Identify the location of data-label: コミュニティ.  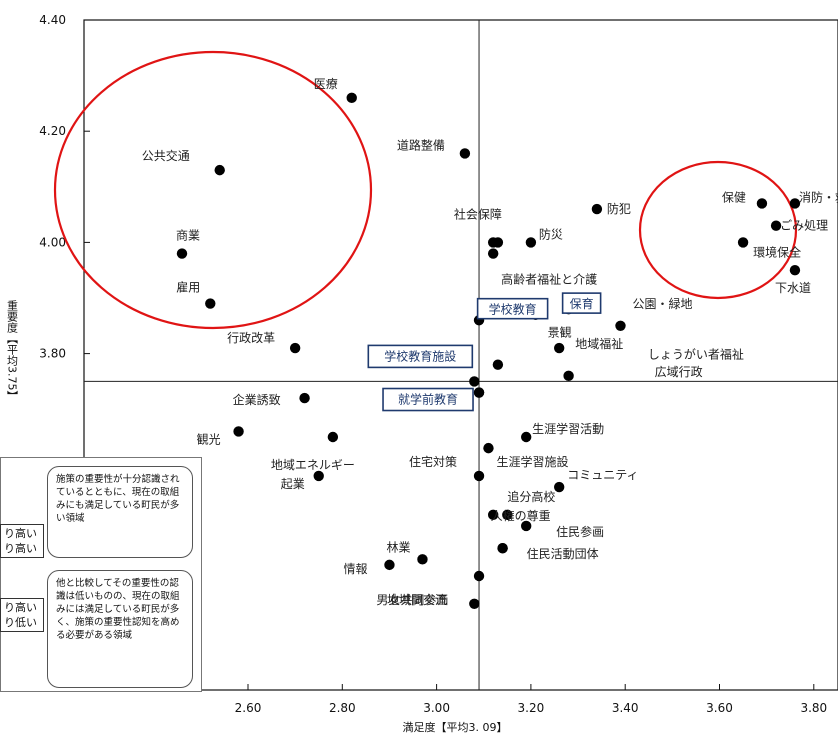
(602, 475).